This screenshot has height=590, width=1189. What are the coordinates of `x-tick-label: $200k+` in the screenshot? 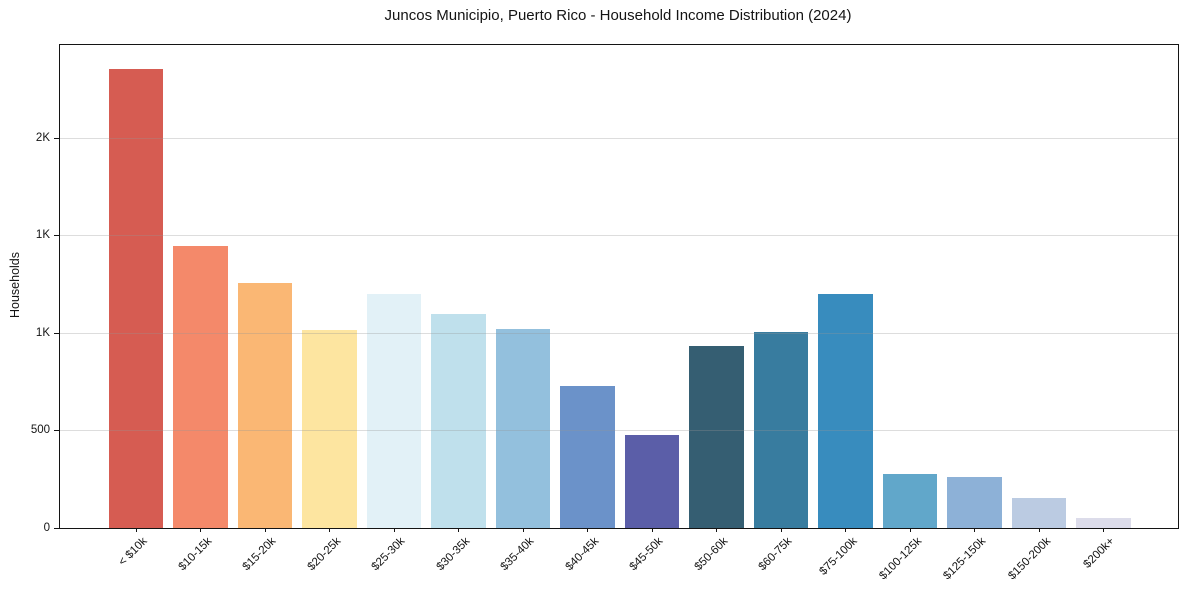 It's located at (1099, 553).